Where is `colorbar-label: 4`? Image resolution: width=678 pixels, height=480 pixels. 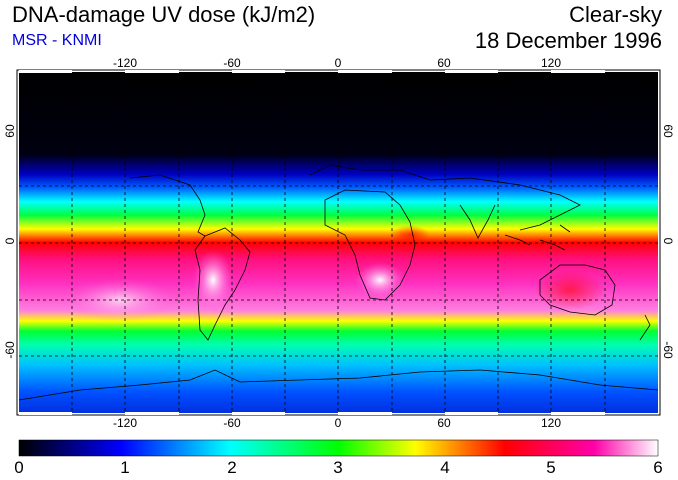 colorbar-label: 4 is located at coordinates (445, 467).